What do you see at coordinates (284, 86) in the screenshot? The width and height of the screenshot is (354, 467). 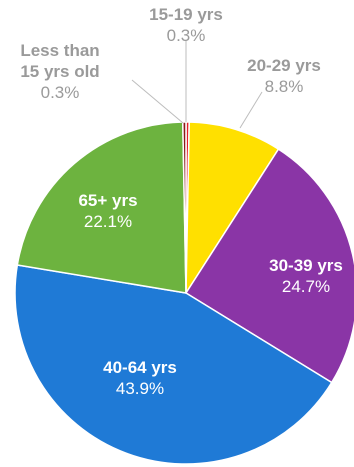 I see `slice-percent-label: 8.8%` at bounding box center [284, 86].